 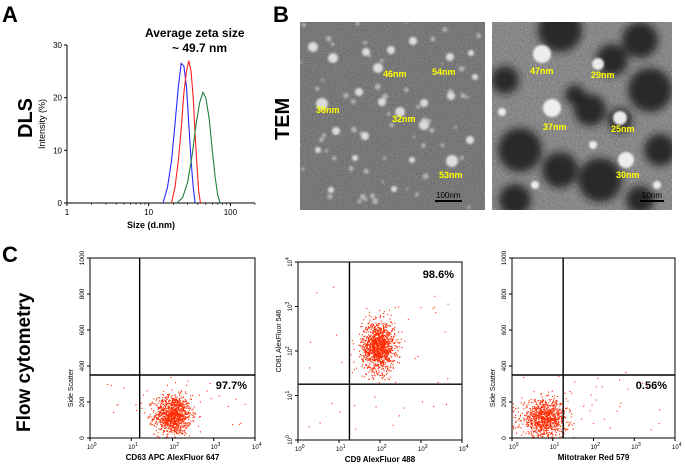 I want to click on flow-x-label: CD9 AlexFluor 488, so click(x=380, y=459).